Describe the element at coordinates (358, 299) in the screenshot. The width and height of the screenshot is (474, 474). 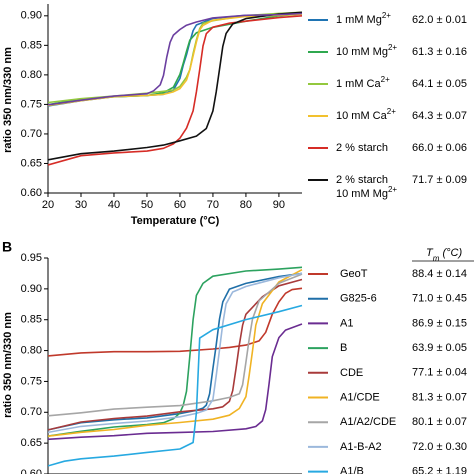
I see `legend-label: G825-6` at that location.